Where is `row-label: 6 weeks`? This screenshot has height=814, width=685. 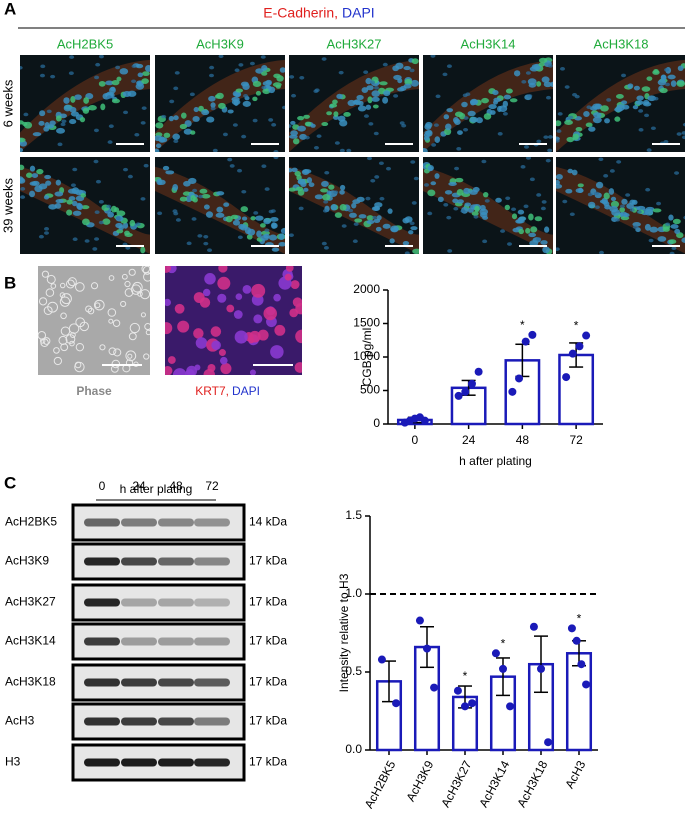
row-label: 6 weeks is located at coordinates (7, 103).